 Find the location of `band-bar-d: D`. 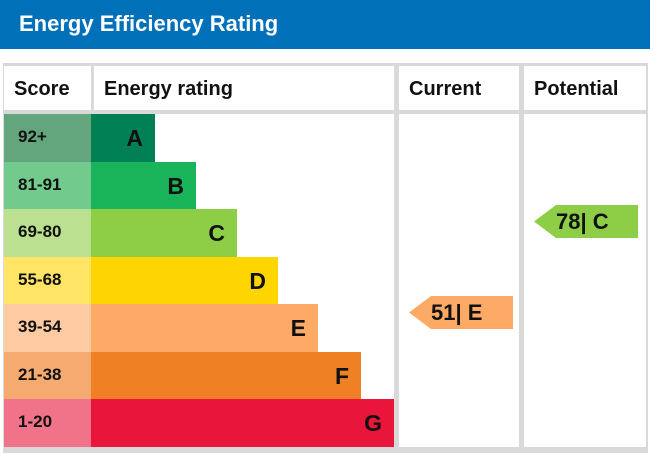

band-bar-d: D is located at coordinates (184, 280).